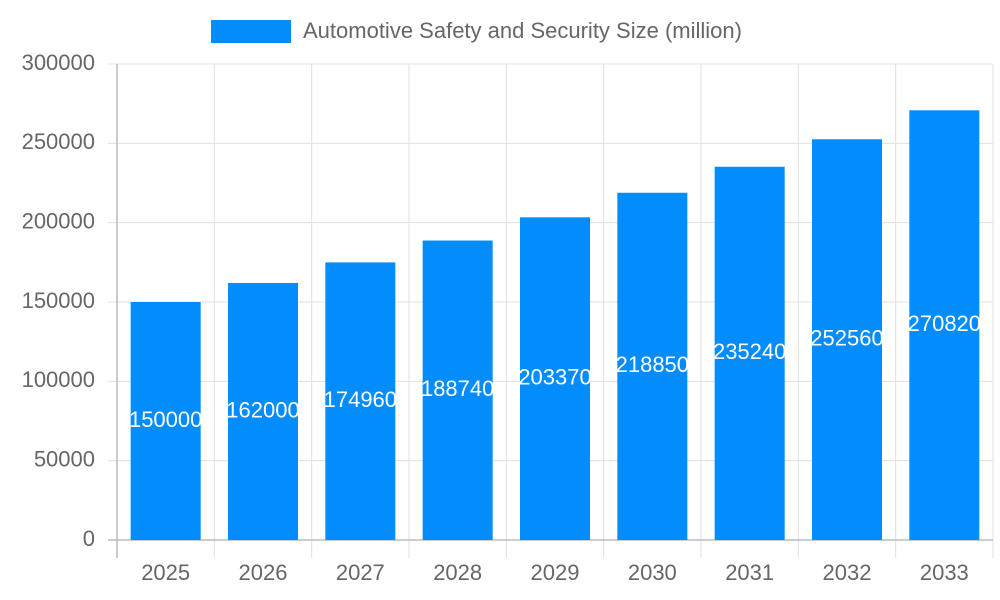 The width and height of the screenshot is (1000, 600). I want to click on data-label: 162000, so click(262, 409).